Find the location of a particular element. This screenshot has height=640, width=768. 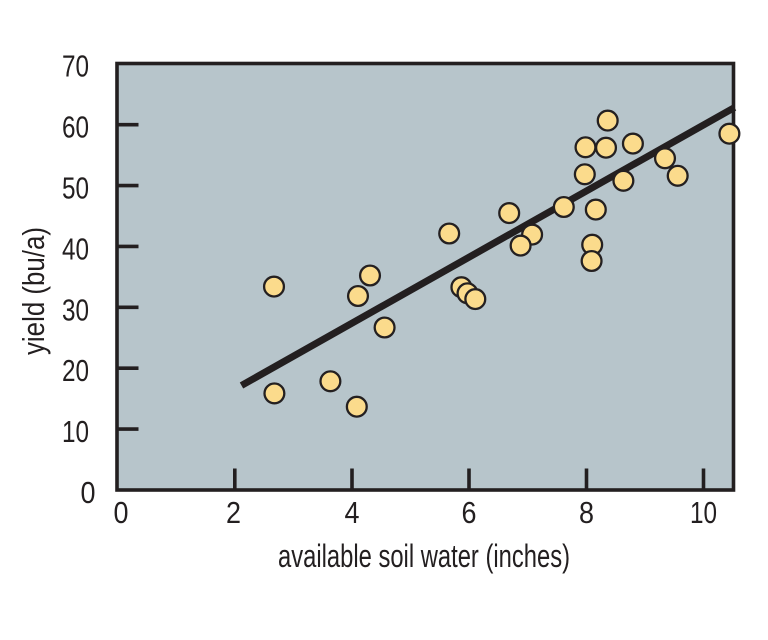

svg-text: 20 is located at coordinates (75, 370).